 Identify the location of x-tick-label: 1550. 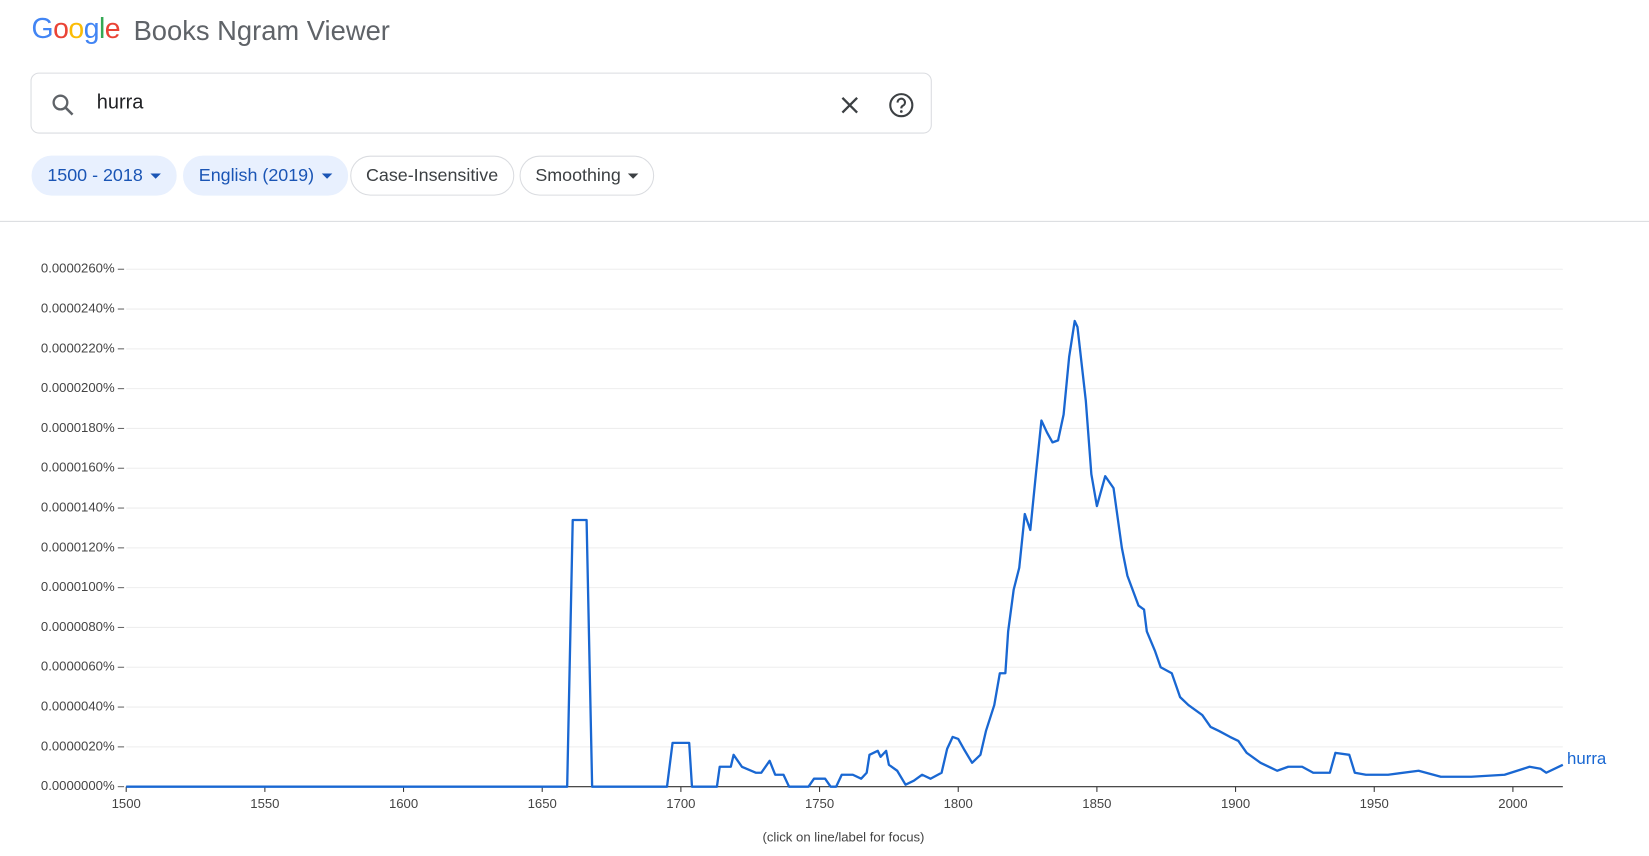
(264, 803).